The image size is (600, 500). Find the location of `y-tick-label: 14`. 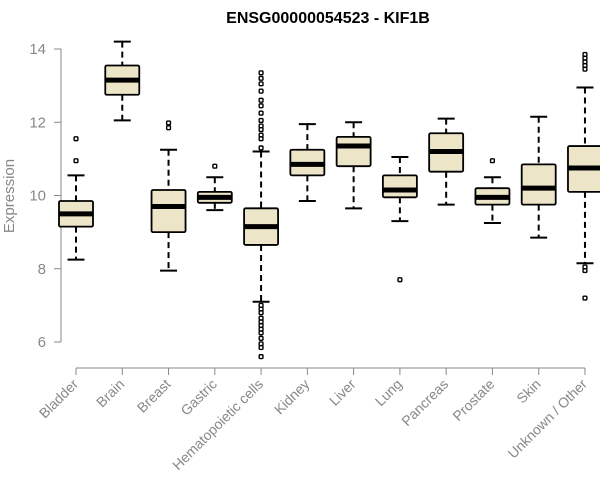

y-tick-label: 14 is located at coordinates (37, 49).